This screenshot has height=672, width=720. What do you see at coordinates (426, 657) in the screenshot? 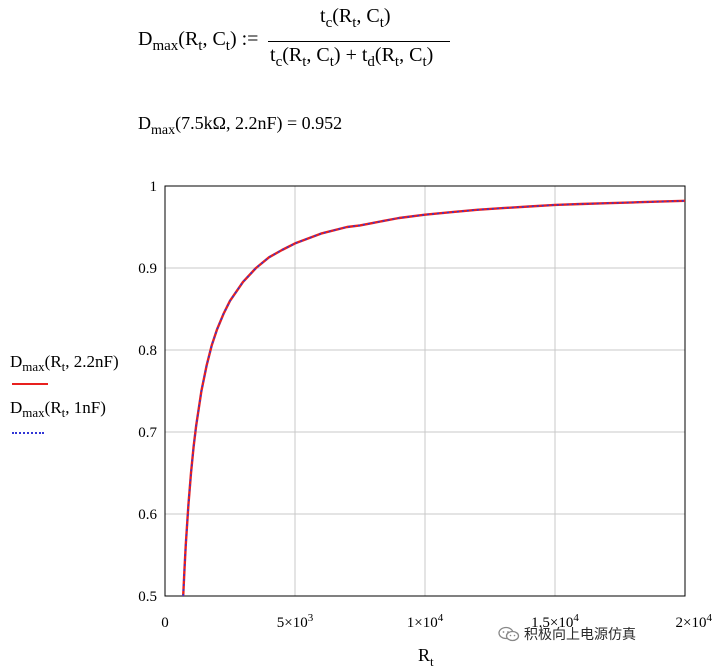
I see `x-axis-label: Rt` at bounding box center [426, 657].